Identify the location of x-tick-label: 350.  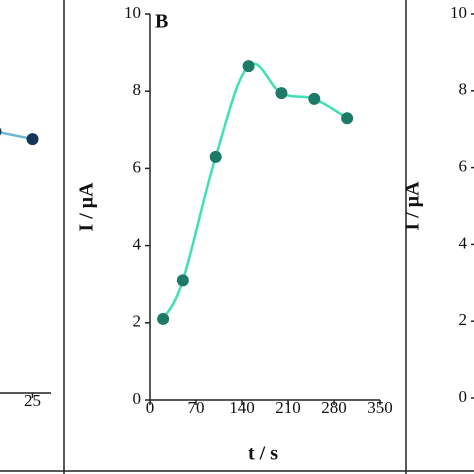
(380, 407).